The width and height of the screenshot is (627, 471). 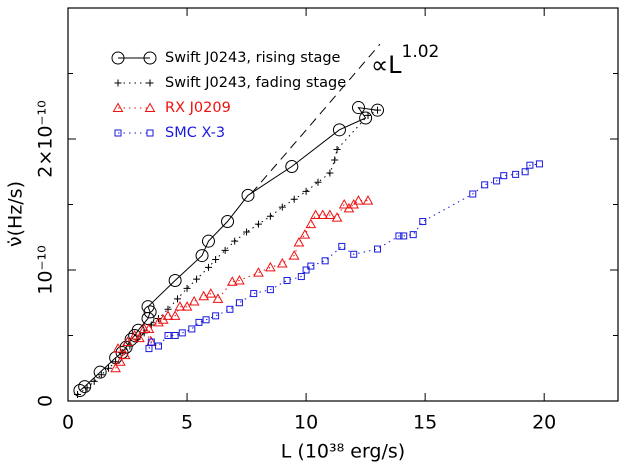 I want to click on annotation-exponent: 1.02, so click(x=421, y=52).